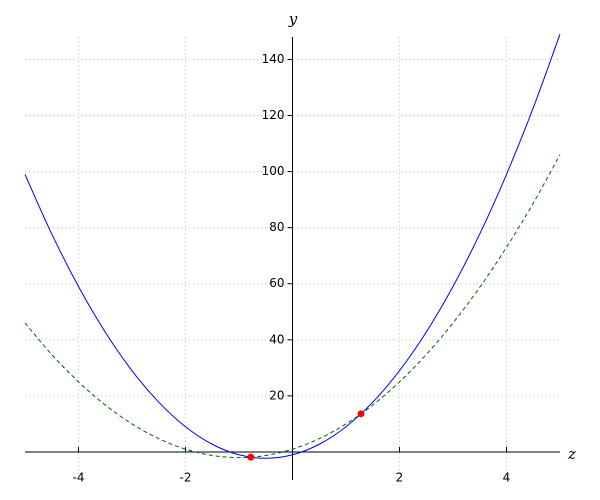  What do you see at coordinates (273, 59) in the screenshot?
I see `y-tick-label: 140` at bounding box center [273, 59].